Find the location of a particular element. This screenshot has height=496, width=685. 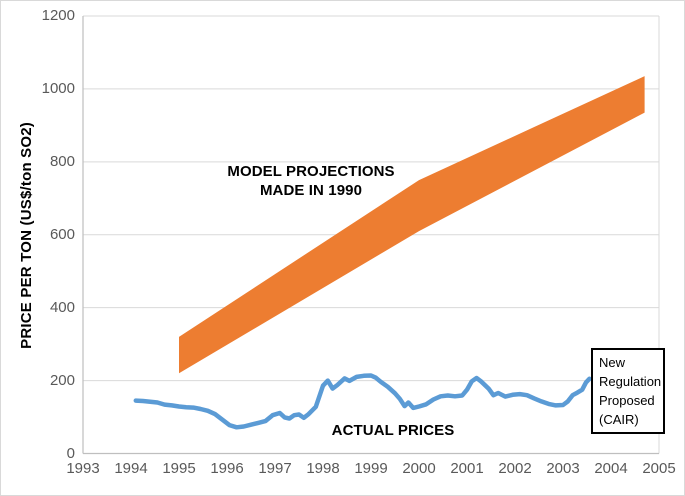

x-tick-label: 2004 is located at coordinates (611, 468).